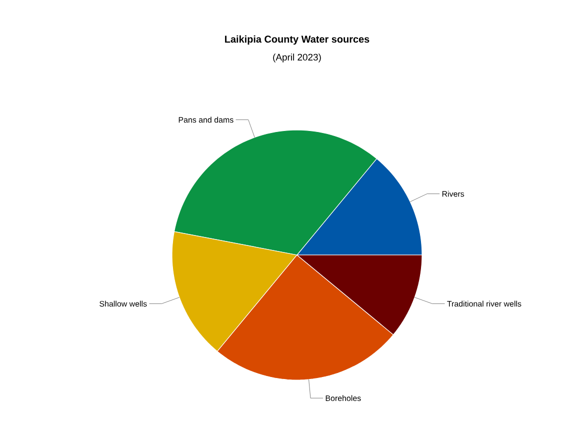 The image size is (588, 430). Describe the element at coordinates (297, 58) in the screenshot. I see `chart-subtitle: (April 2023)` at that location.